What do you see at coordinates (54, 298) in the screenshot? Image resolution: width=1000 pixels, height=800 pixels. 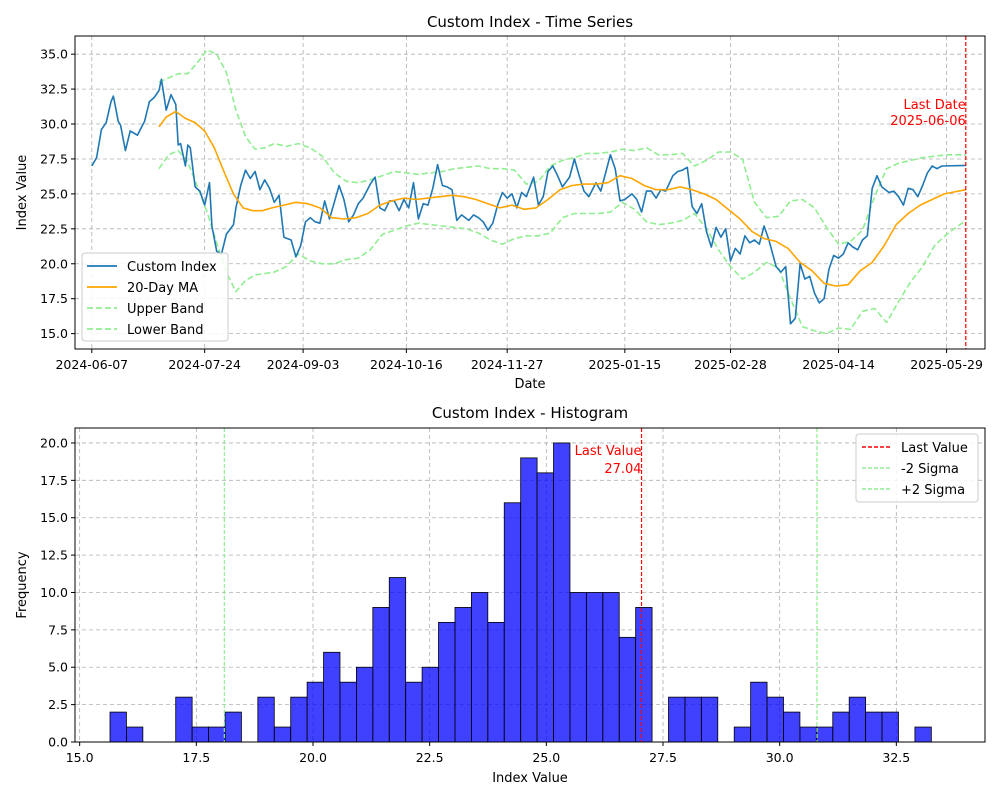 I see `time-series-y-tick-label: 17.5` at bounding box center [54, 298].